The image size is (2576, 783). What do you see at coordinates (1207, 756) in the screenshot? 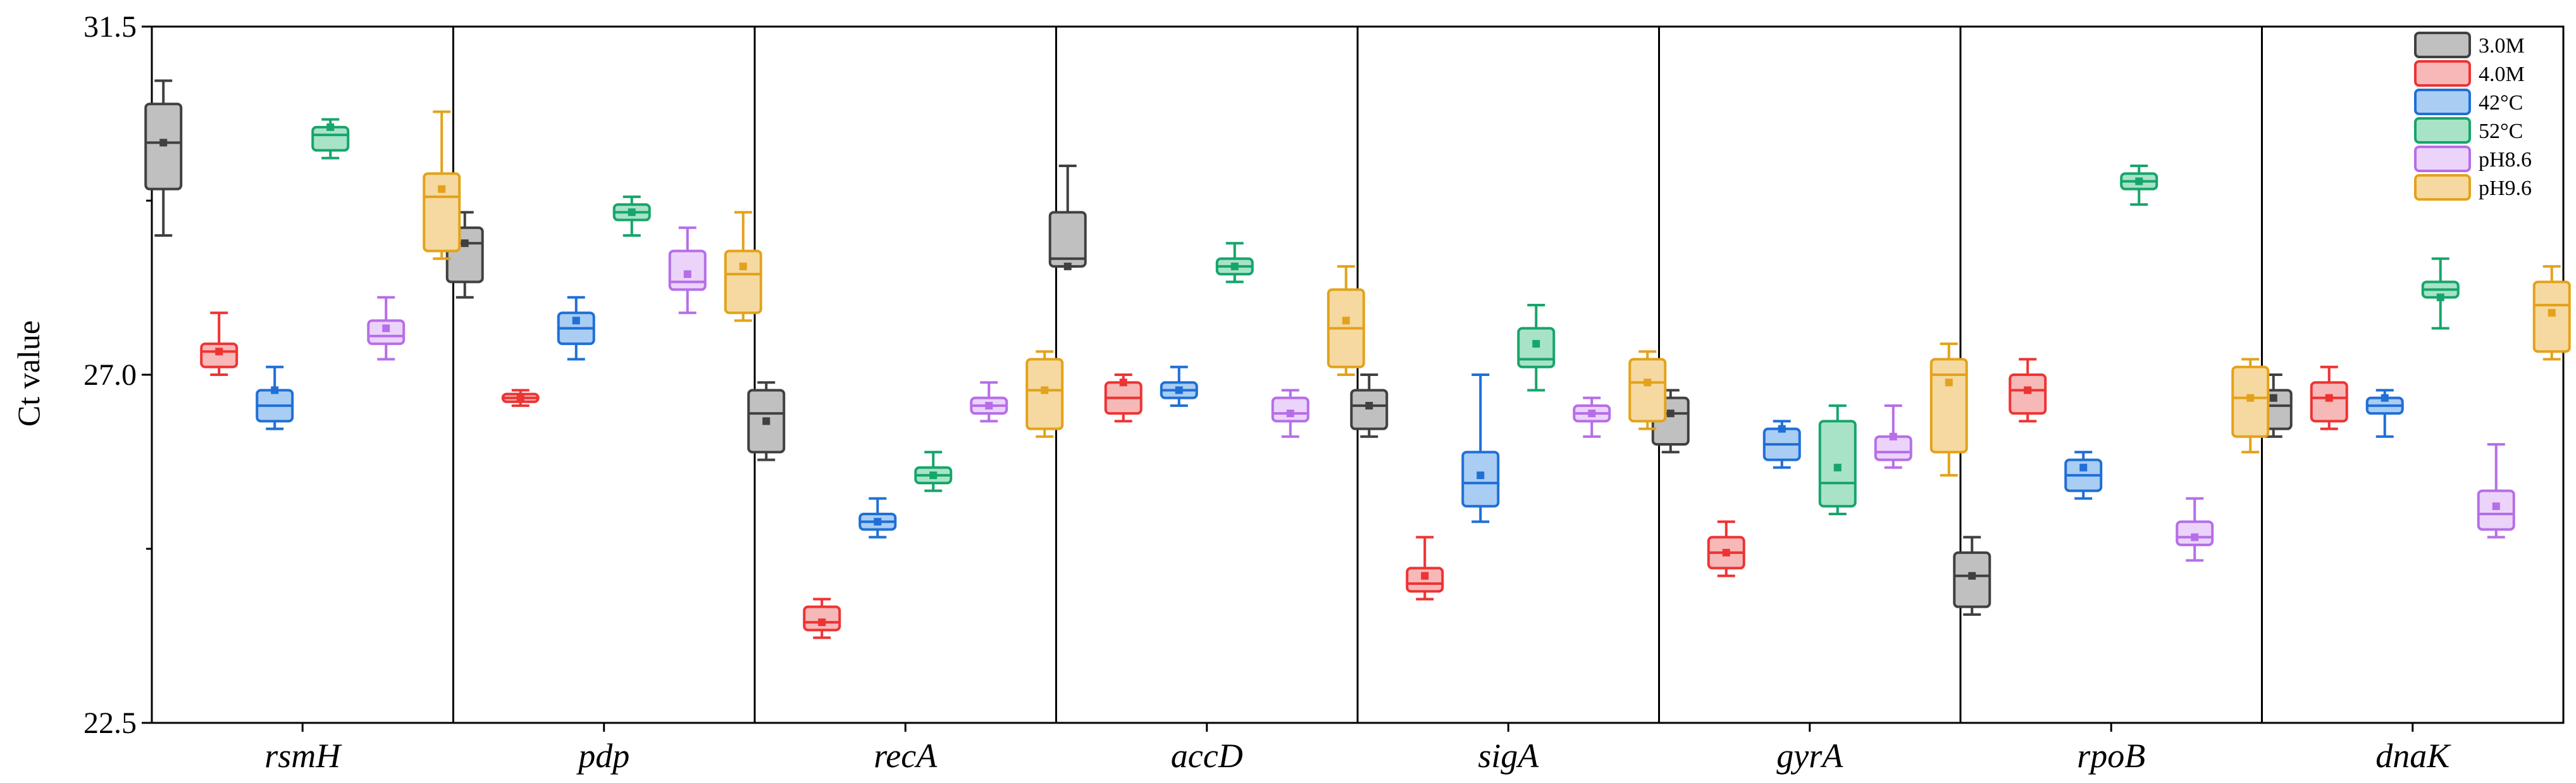
I see `x-category-label: accD` at bounding box center [1207, 756].